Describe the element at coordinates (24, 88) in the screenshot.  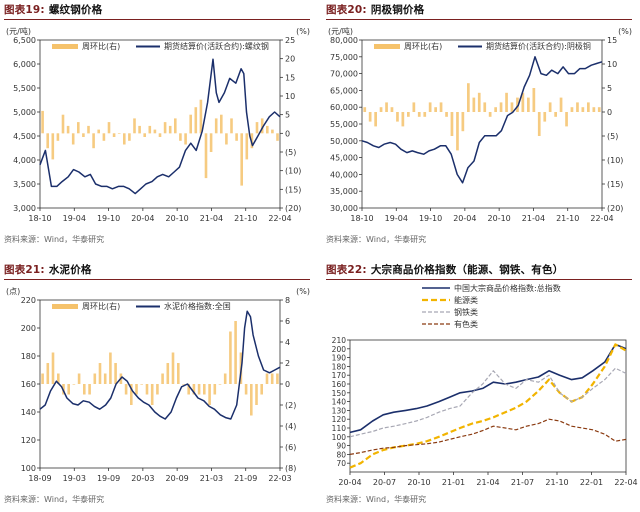
I see `left-tick-label: 5,500` at that location.